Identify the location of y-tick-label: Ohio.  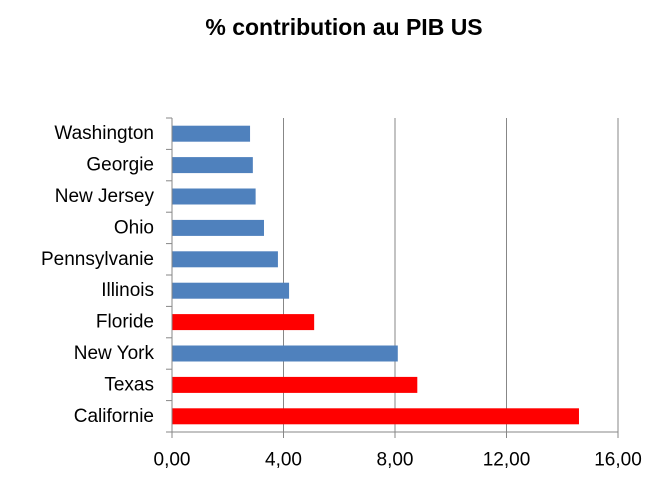
(134, 227).